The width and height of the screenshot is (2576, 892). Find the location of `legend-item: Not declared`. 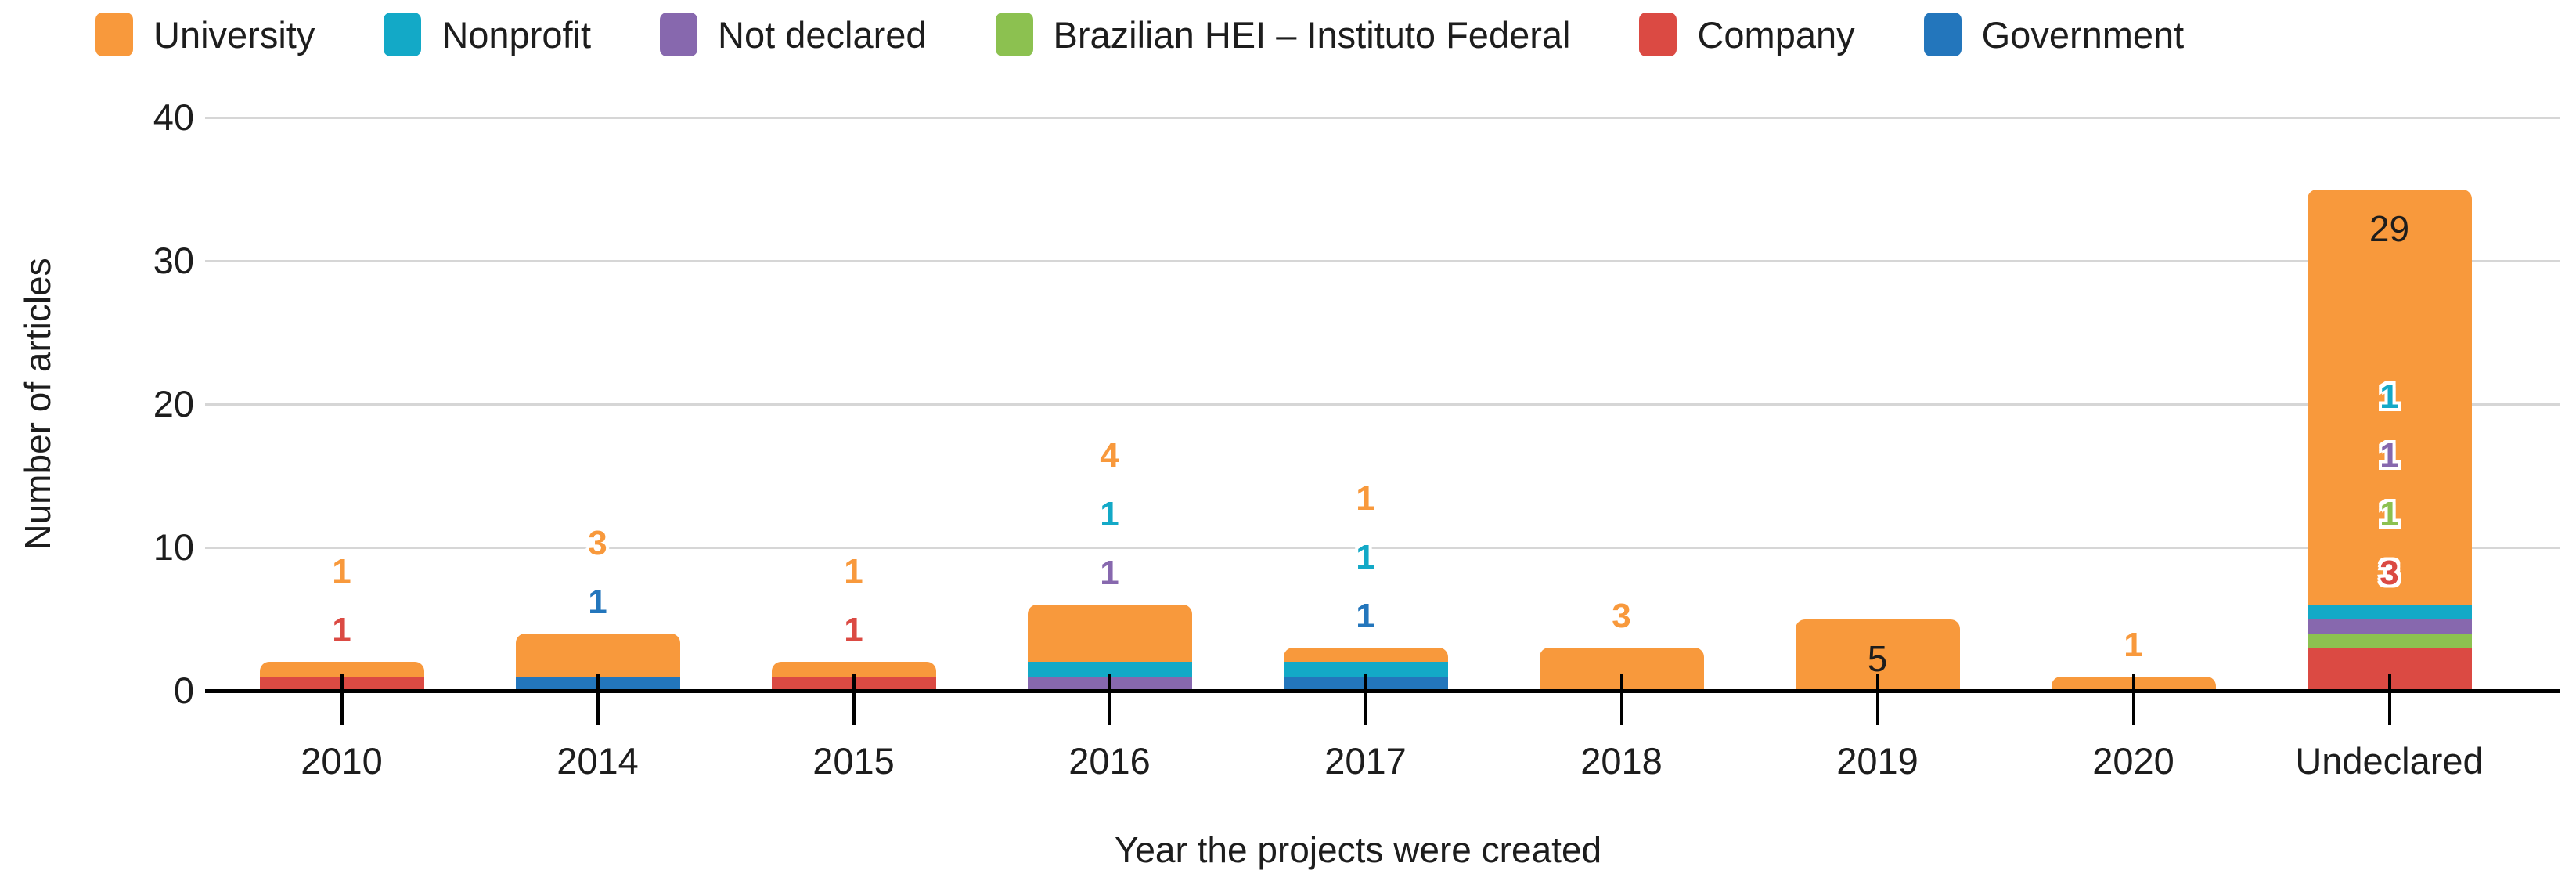

legend-item: Not declared is located at coordinates (793, 34).